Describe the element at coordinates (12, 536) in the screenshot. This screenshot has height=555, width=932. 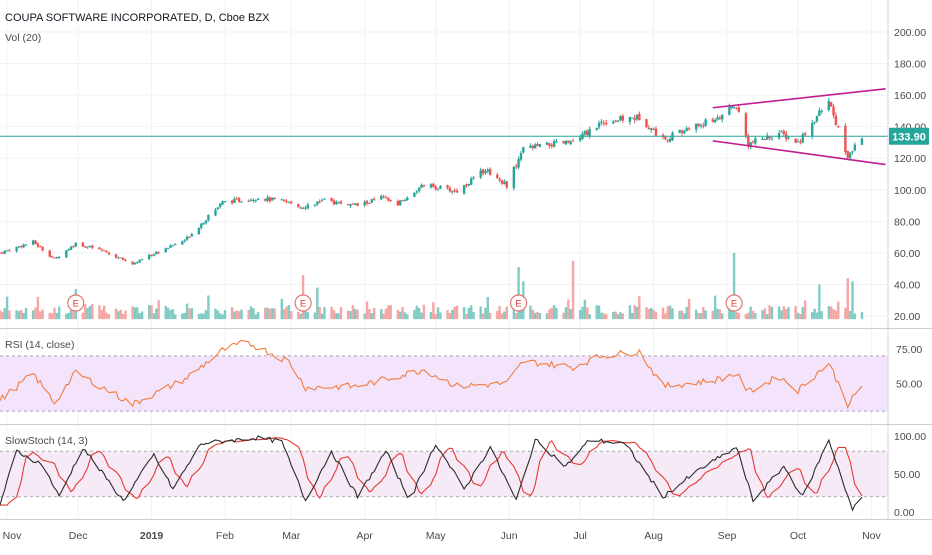
I see `time-tick-label: Nov` at that location.